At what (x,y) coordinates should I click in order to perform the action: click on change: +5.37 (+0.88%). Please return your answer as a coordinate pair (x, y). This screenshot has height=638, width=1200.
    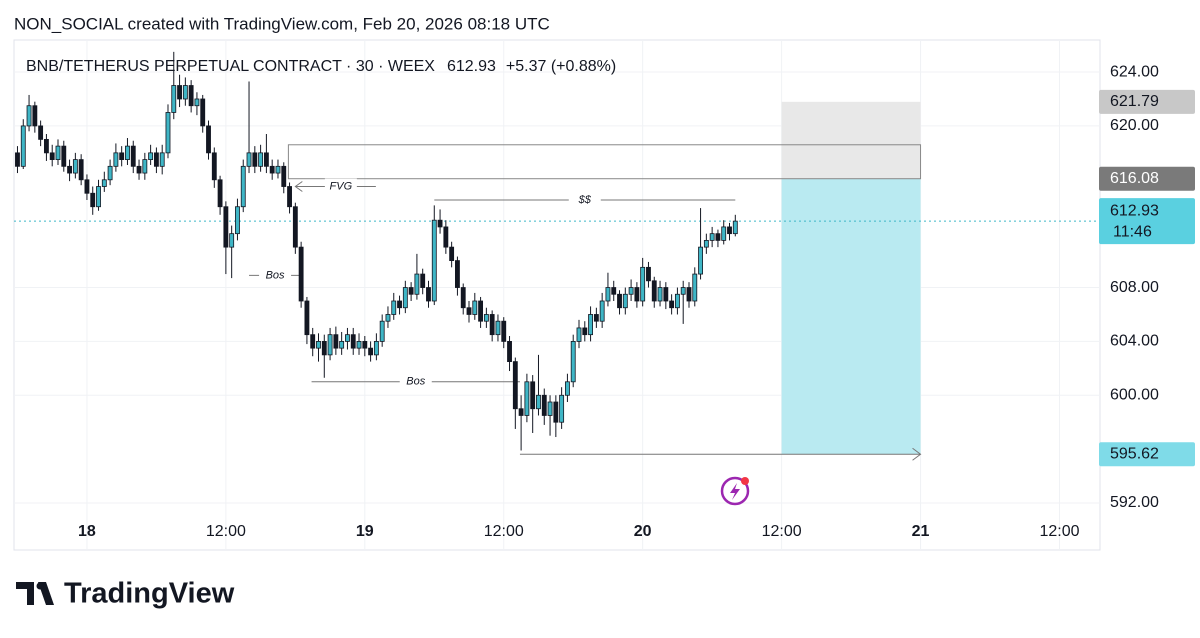
    Looking at the image, I should click on (561, 66).